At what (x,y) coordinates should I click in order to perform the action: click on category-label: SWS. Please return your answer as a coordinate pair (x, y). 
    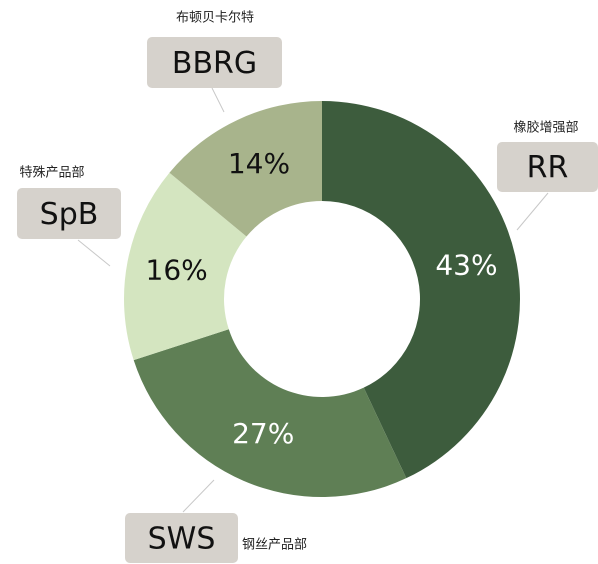
    Looking at the image, I should click on (182, 539).